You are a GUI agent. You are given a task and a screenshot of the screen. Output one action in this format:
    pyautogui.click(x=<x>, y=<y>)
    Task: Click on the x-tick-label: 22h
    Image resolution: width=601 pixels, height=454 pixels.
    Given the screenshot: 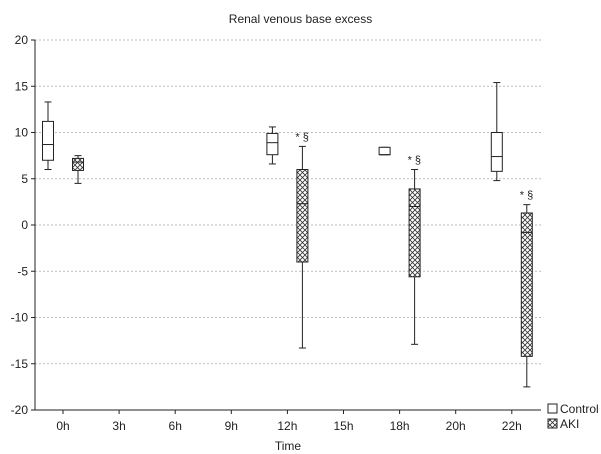 What is the action you would take?
    pyautogui.click(x=512, y=426)
    